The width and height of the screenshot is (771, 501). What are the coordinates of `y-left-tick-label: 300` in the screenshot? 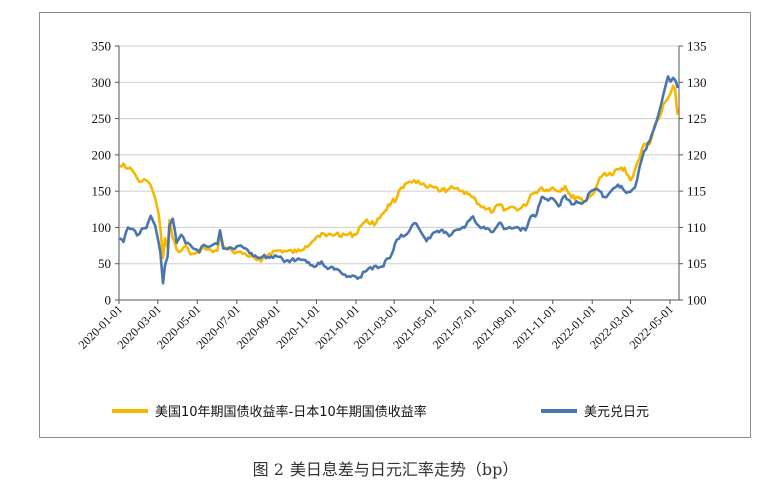 It's located at (102, 82).